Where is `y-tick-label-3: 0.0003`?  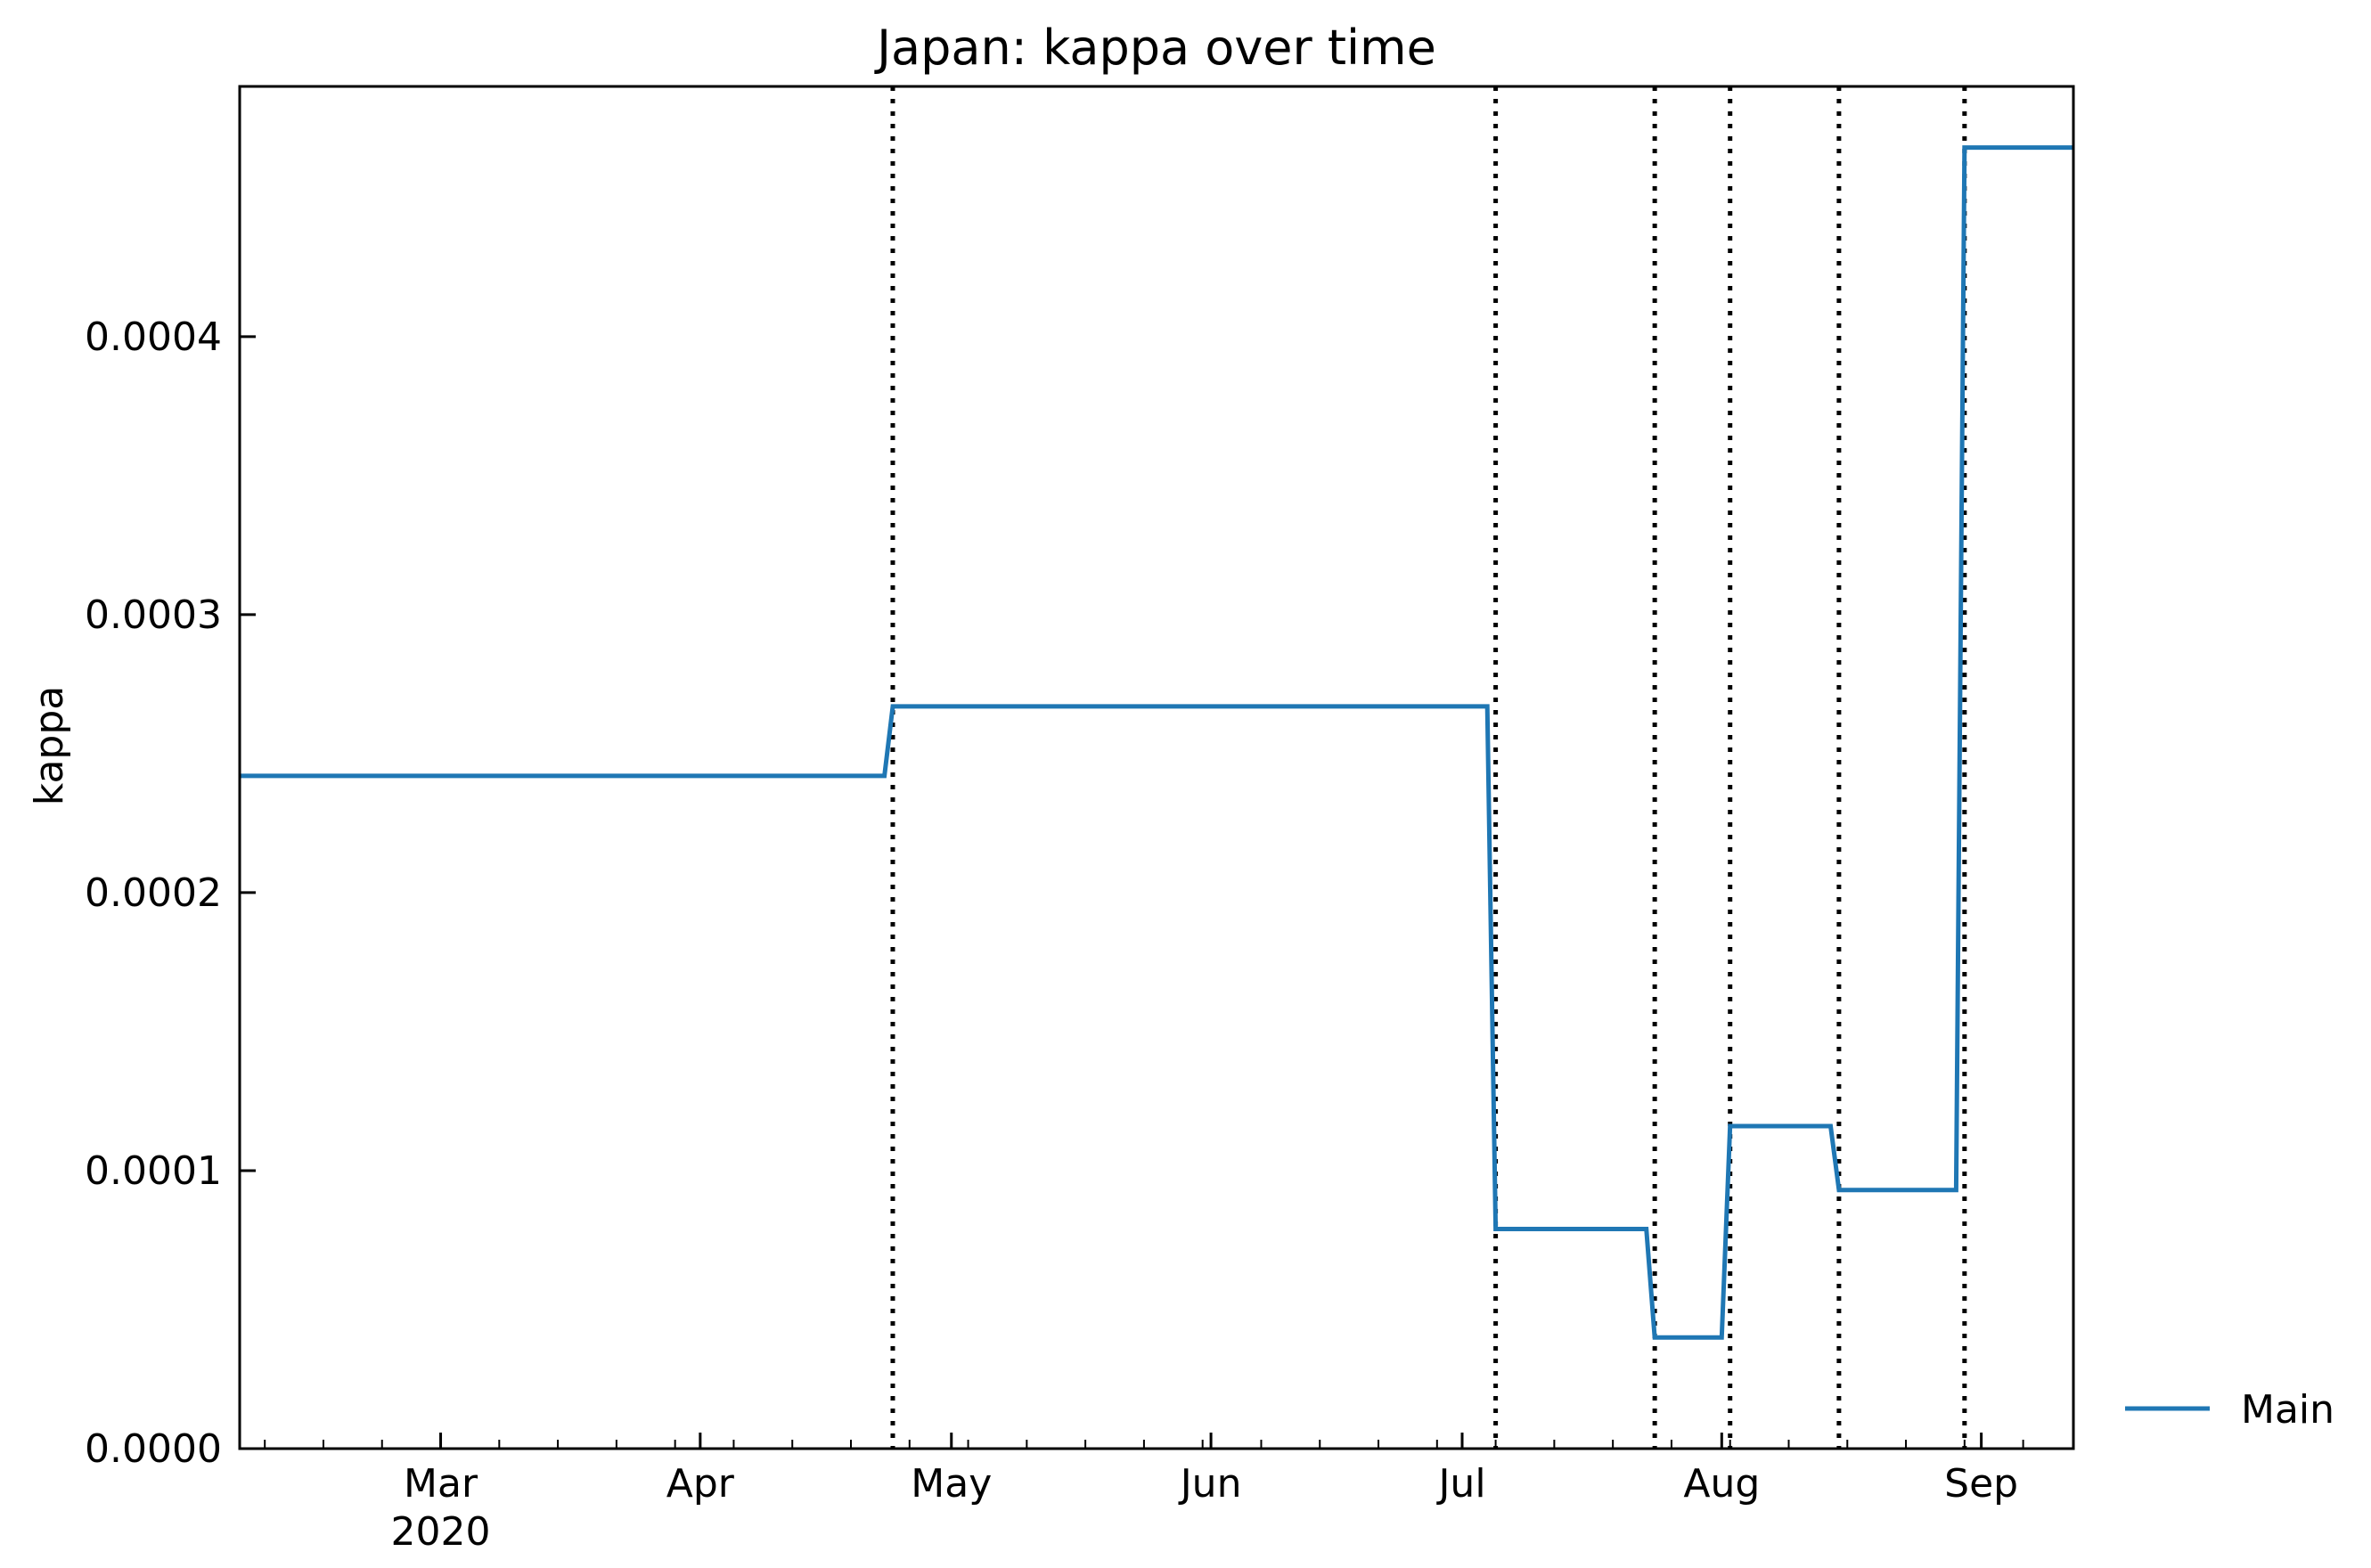
y-tick-label-3: 0.0003 is located at coordinates (154, 615).